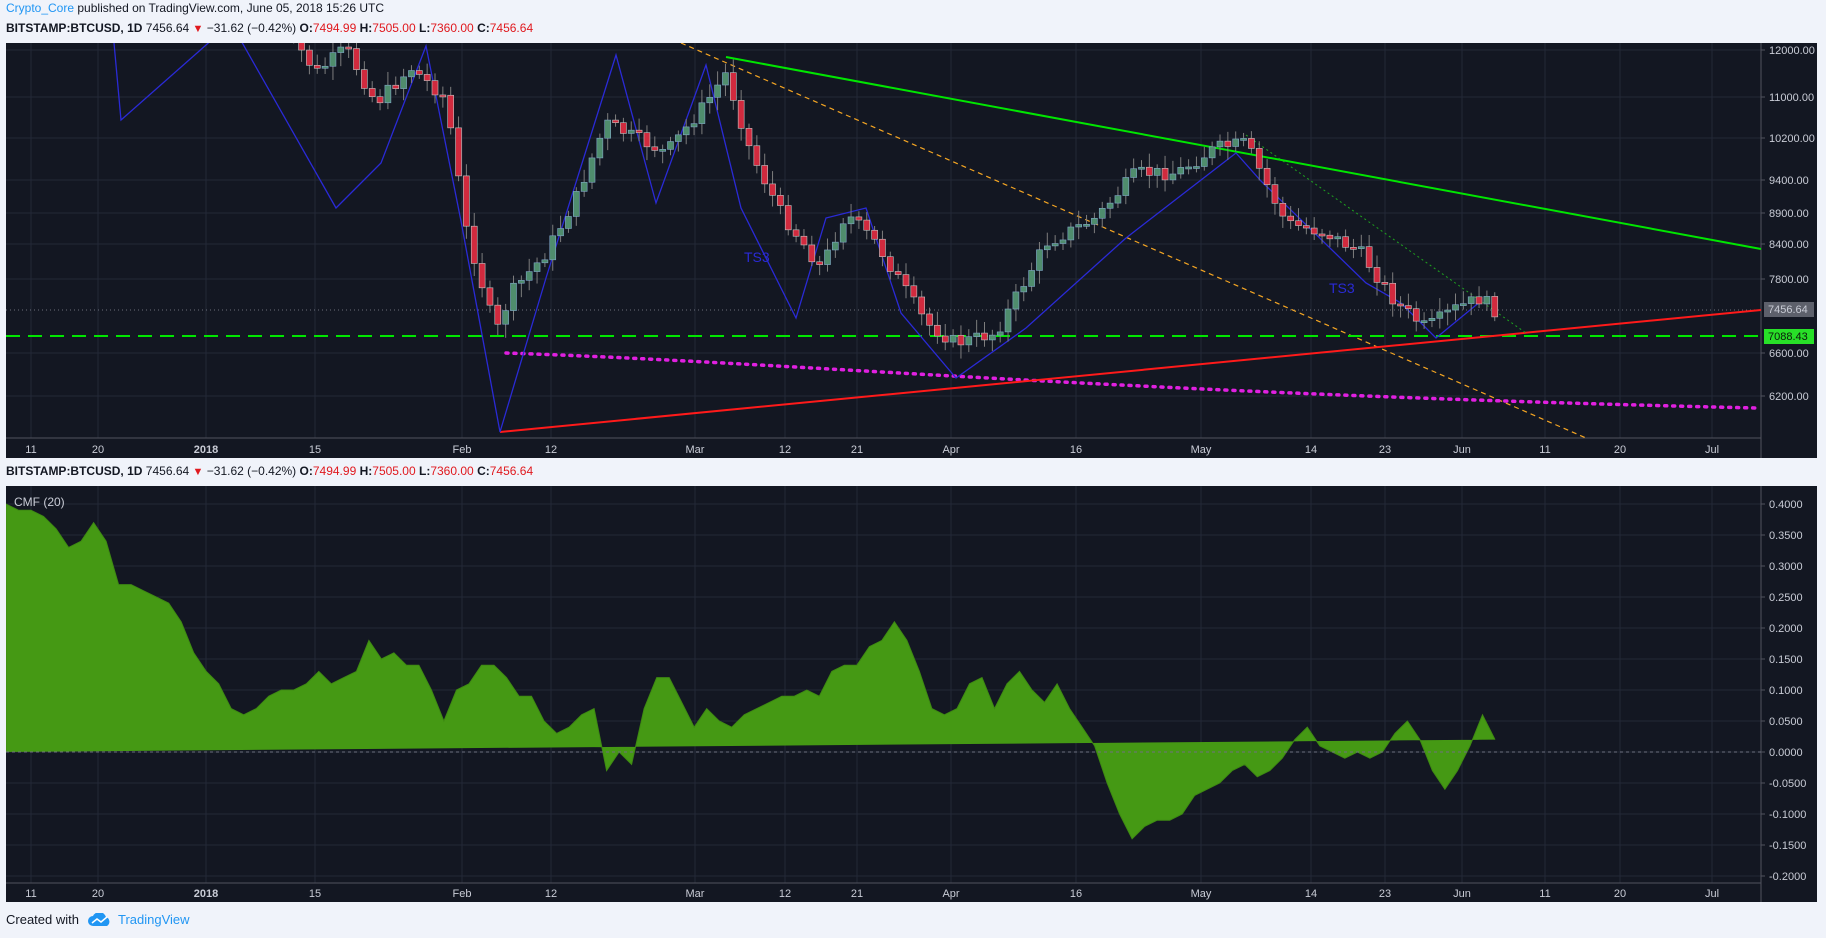 The image size is (1826, 938). Describe the element at coordinates (1385, 894) in the screenshot. I see `cmf-date-tick-label: 23` at that location.